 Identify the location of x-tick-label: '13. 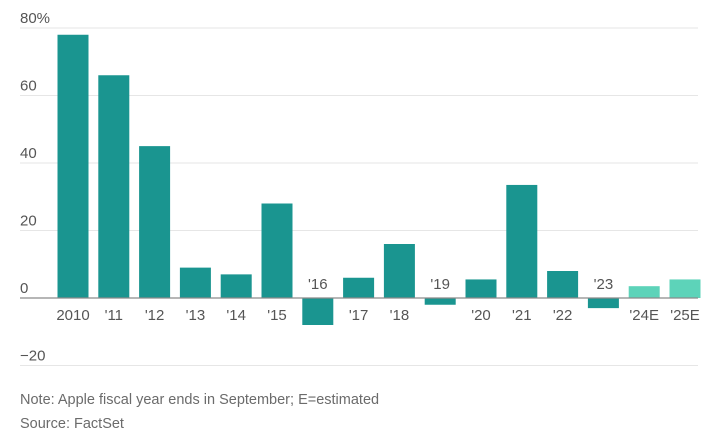
(196, 315).